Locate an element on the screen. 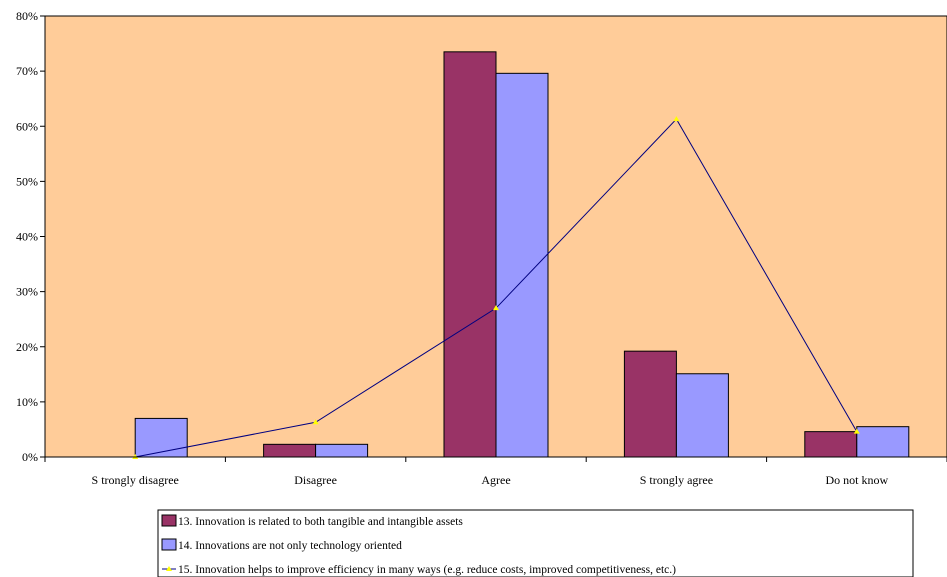 This screenshot has width=947, height=577. y-tick-label-20: 20% is located at coordinates (27, 347).